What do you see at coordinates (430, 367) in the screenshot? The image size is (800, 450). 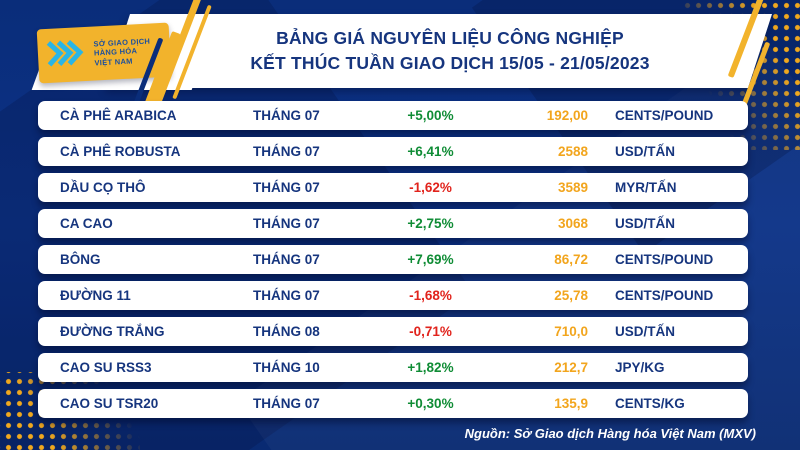 I see `change-percent: +1,82%` at bounding box center [430, 367].